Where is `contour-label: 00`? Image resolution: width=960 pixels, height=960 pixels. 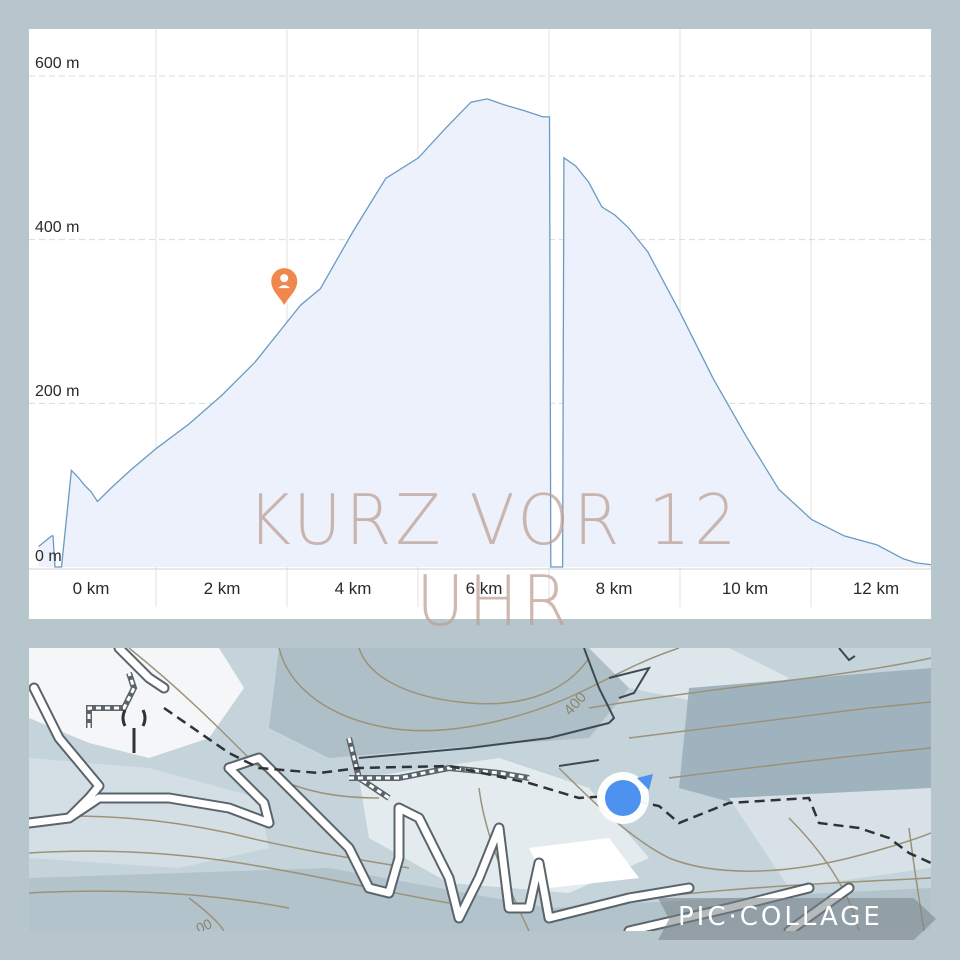 contour-label: 00 is located at coordinates (203, 923).